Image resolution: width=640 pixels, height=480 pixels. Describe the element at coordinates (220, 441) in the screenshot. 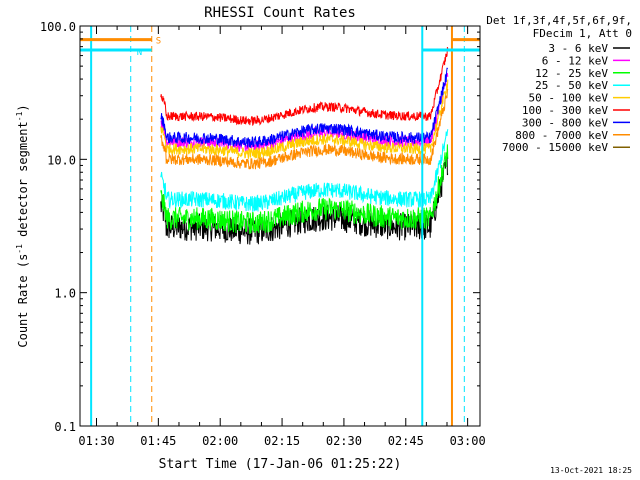

I see `x-tick-label: 02:00` at that location.